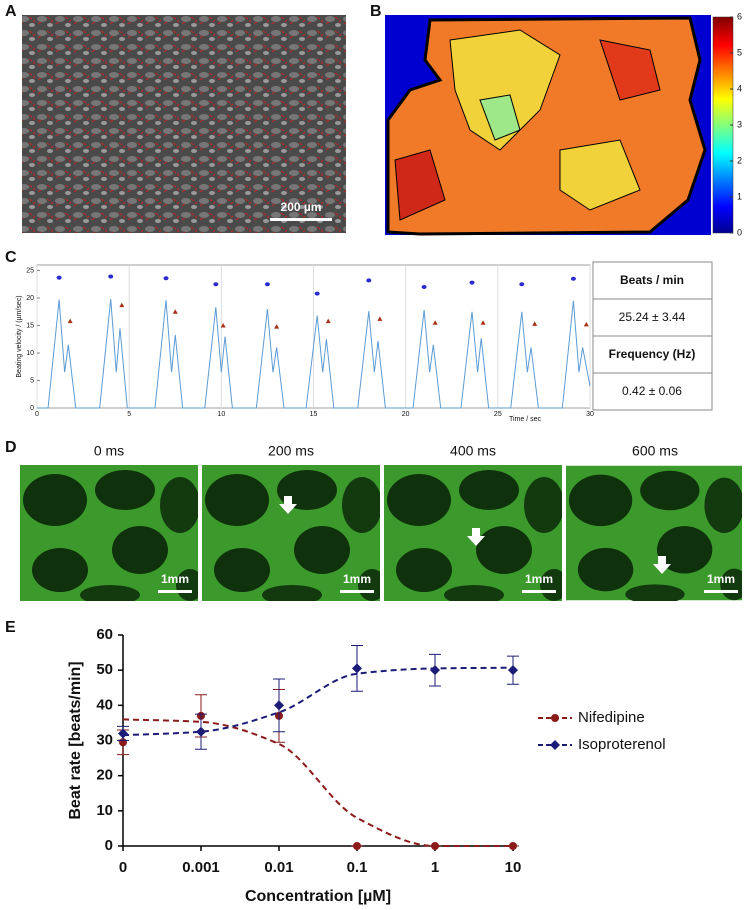  What do you see at coordinates (739, 124) in the screenshot?
I see `colorbar-tick-label: 3` at bounding box center [739, 124].